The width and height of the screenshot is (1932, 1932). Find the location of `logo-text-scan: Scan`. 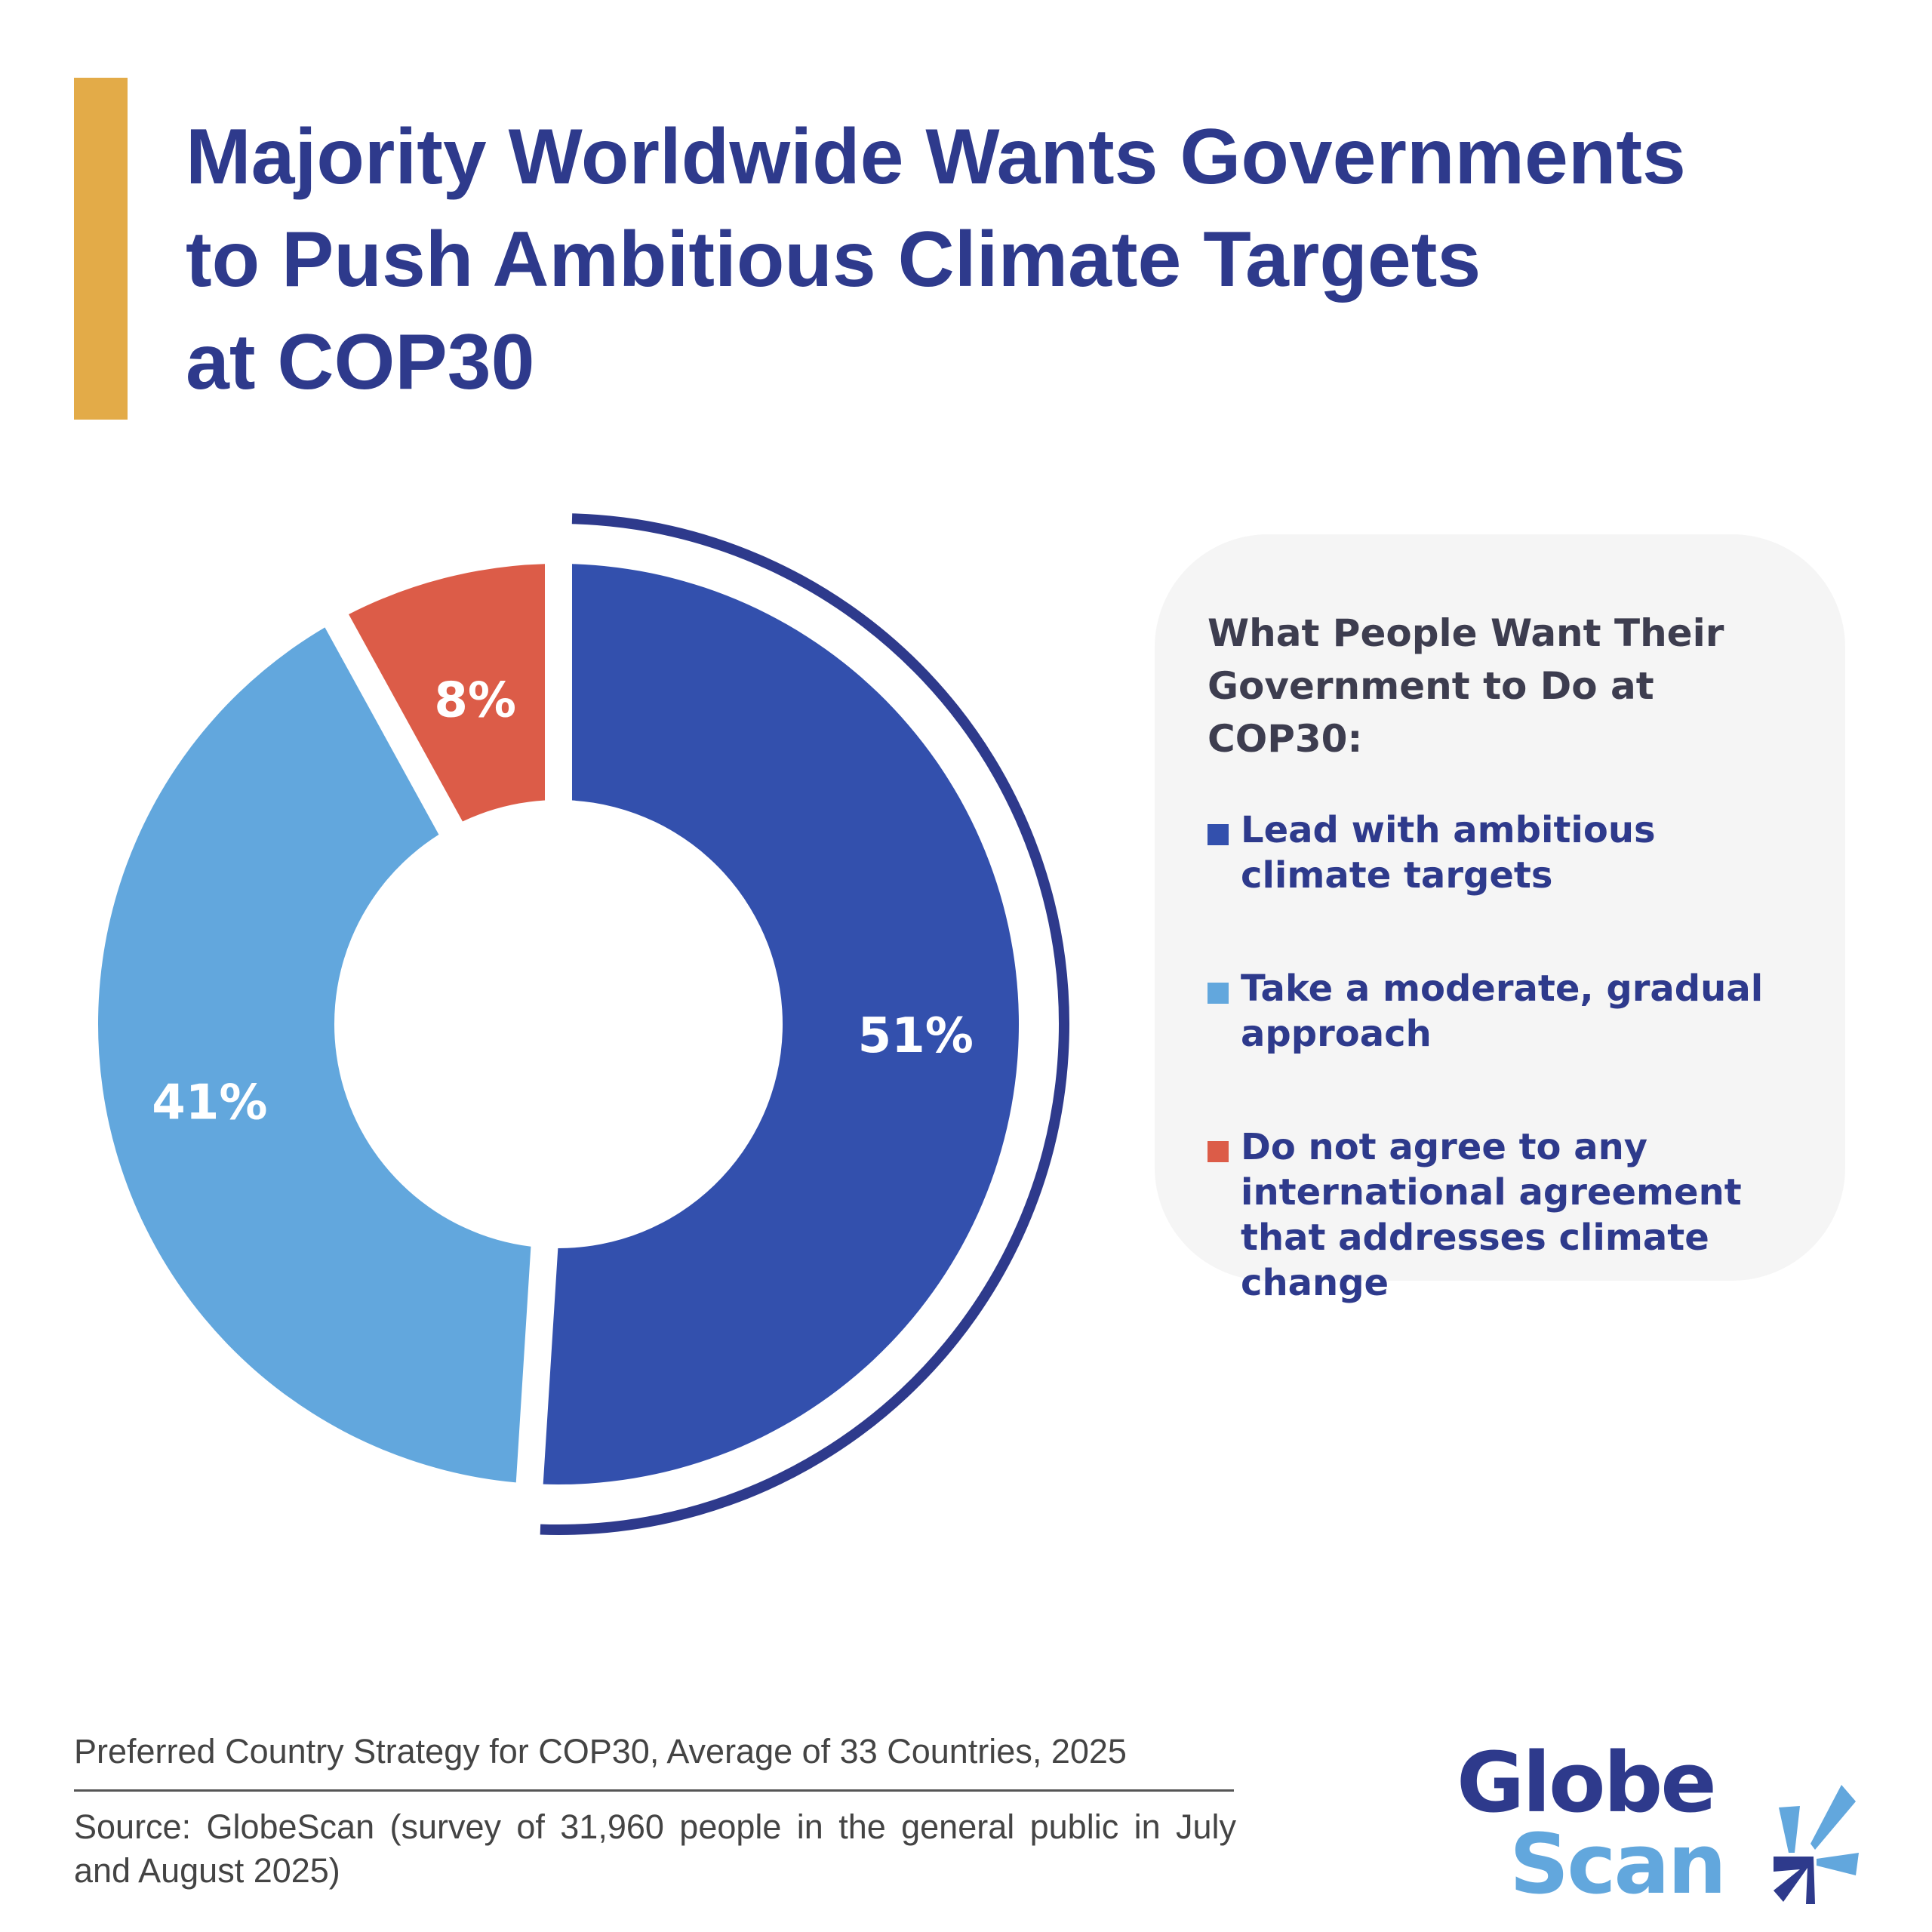

logo-text-scan: Scan is located at coordinates (1618, 1864).